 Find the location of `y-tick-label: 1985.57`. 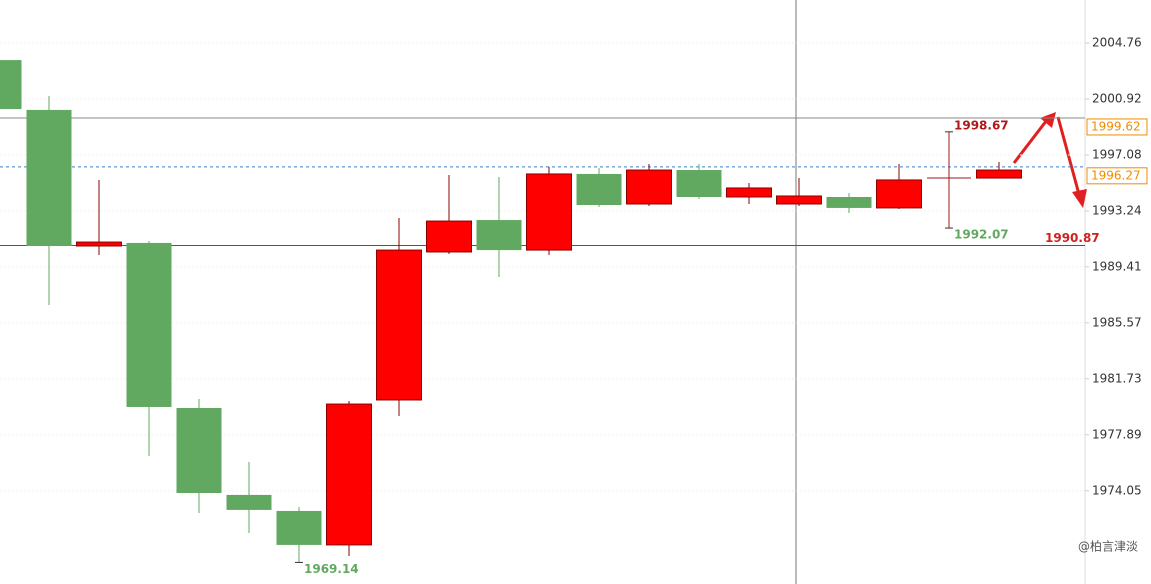

y-tick-label: 1985.57 is located at coordinates (1117, 322).